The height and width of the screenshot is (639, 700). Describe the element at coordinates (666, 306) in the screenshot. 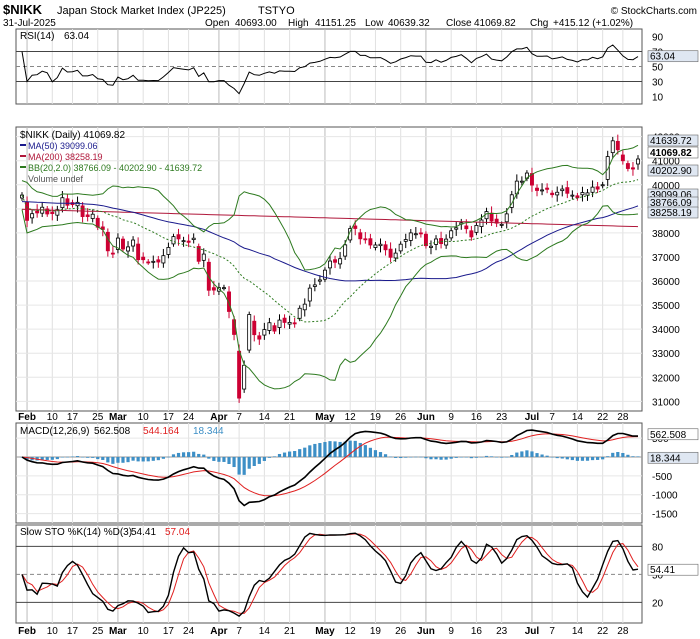

I see `price-axis-tick: 35000` at that location.